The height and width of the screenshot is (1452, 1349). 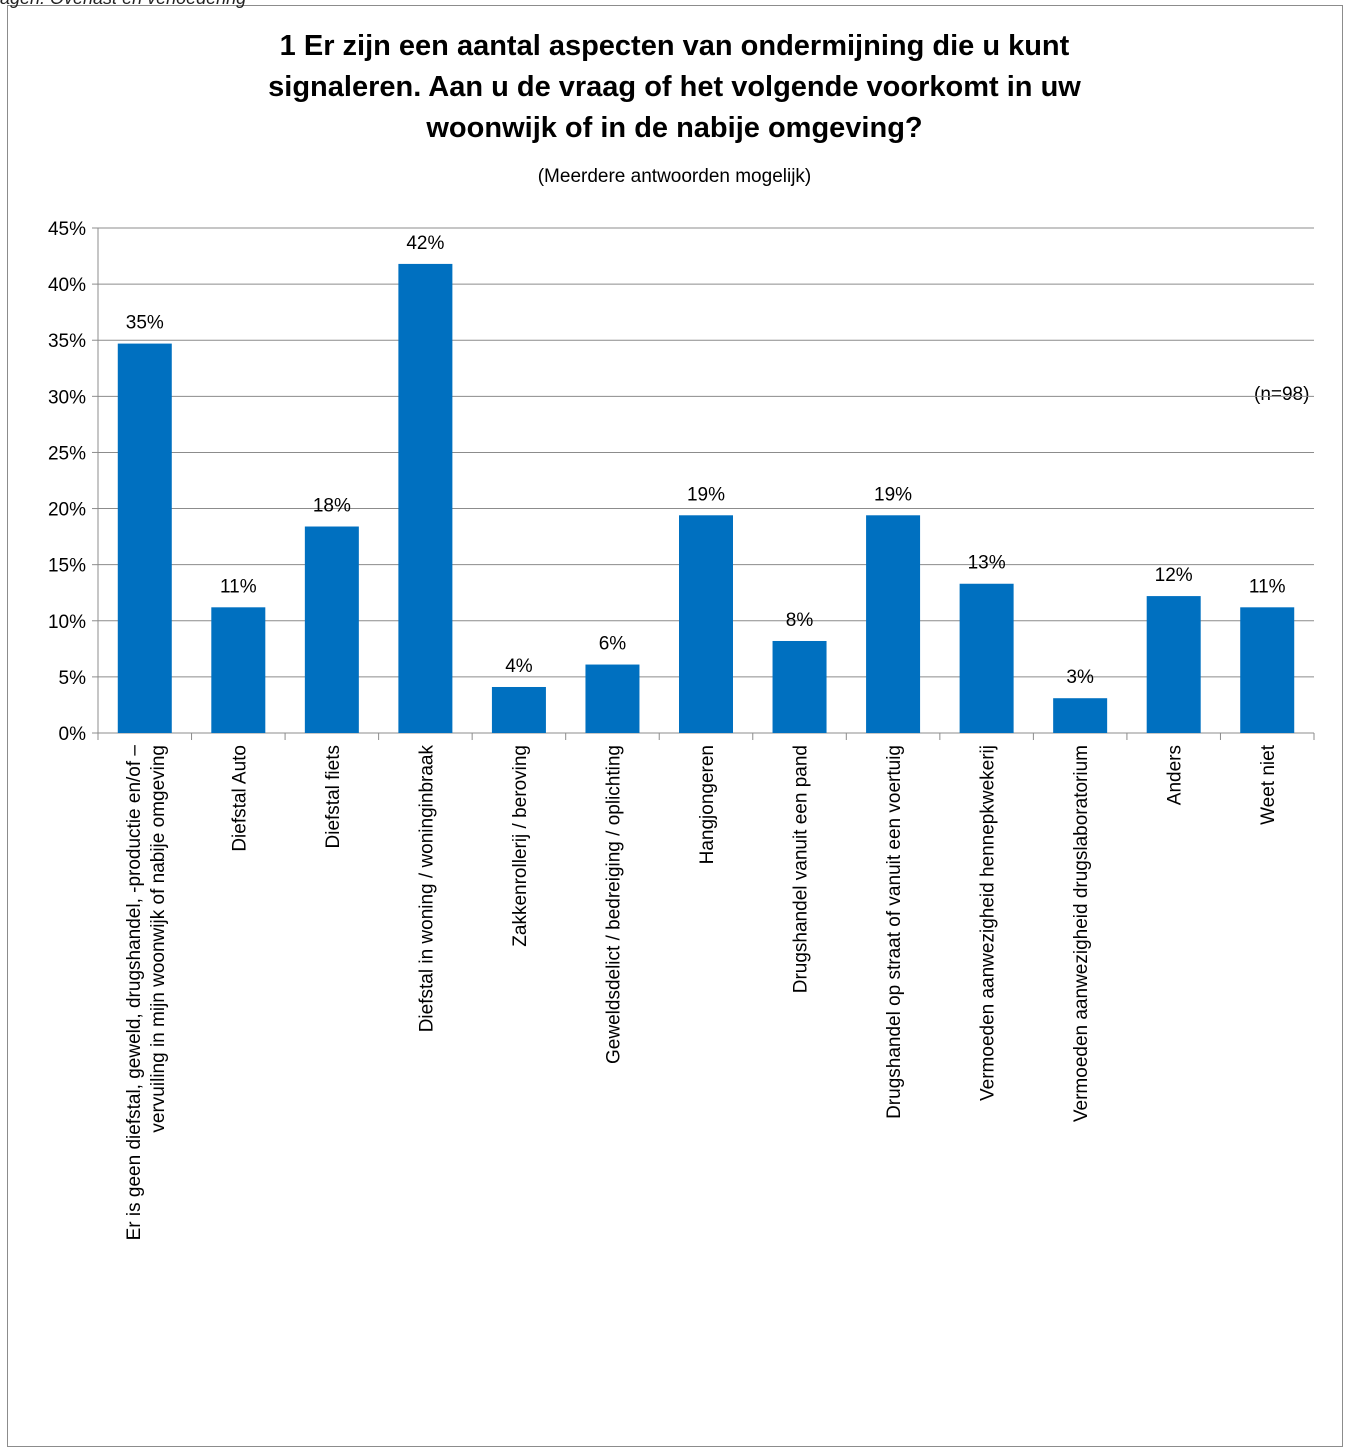 I want to click on y-tick-label: 5%, so click(x=73, y=678).